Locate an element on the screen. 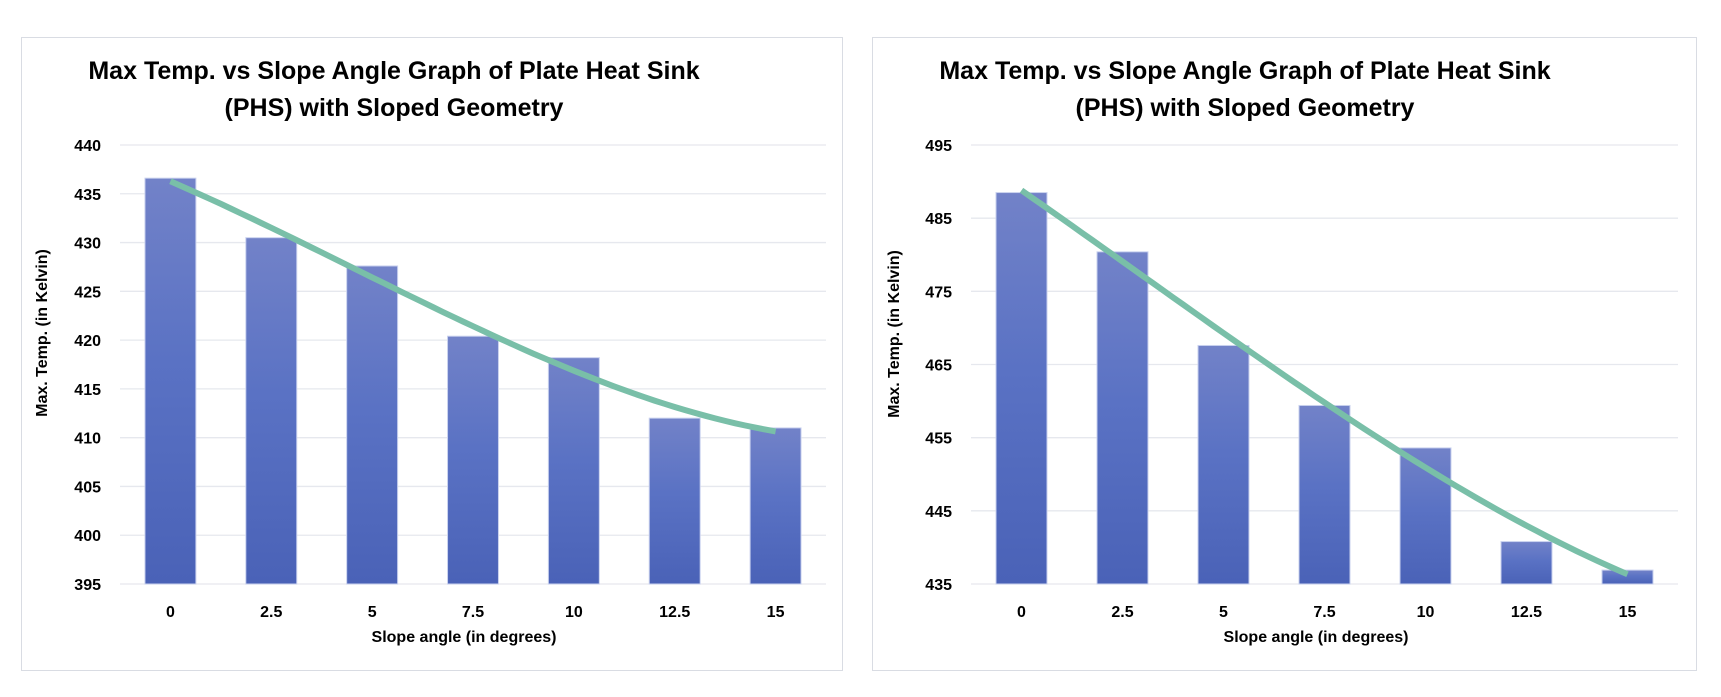  y-tick-label: 440 is located at coordinates (87, 146).